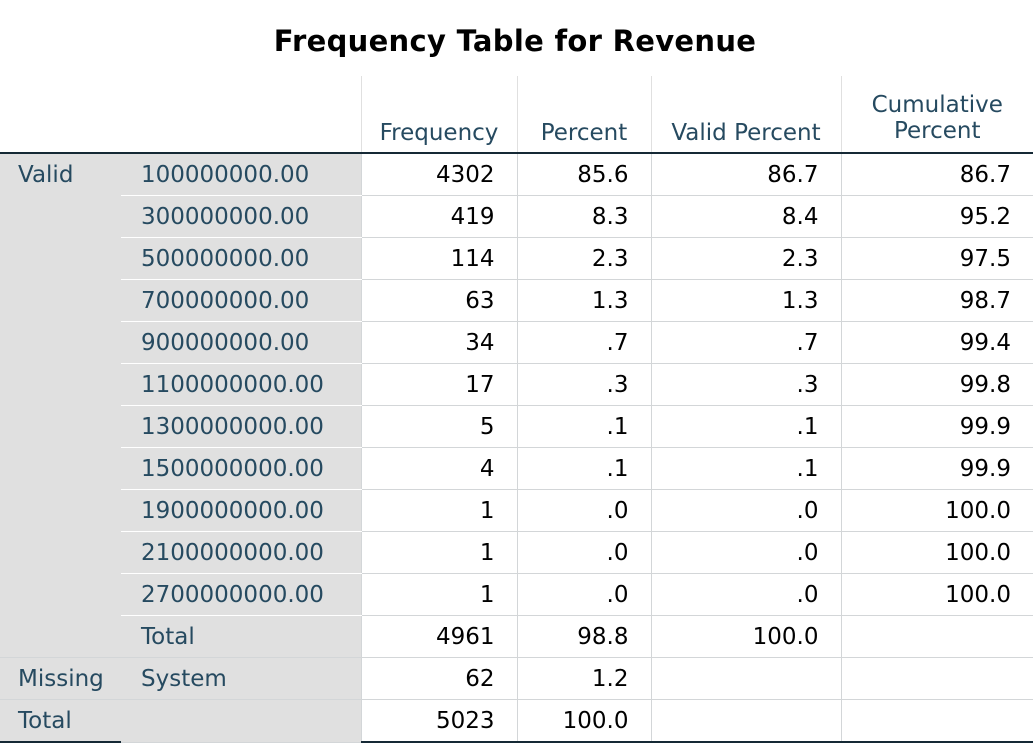  I want to click on valid-total-row: Total 4961 98.8 100.0, so click(516, 636).